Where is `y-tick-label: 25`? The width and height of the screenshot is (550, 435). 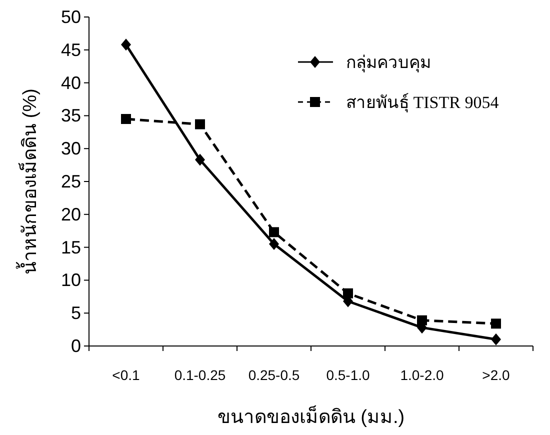
y-tick-label: 25 is located at coordinates (70, 182).